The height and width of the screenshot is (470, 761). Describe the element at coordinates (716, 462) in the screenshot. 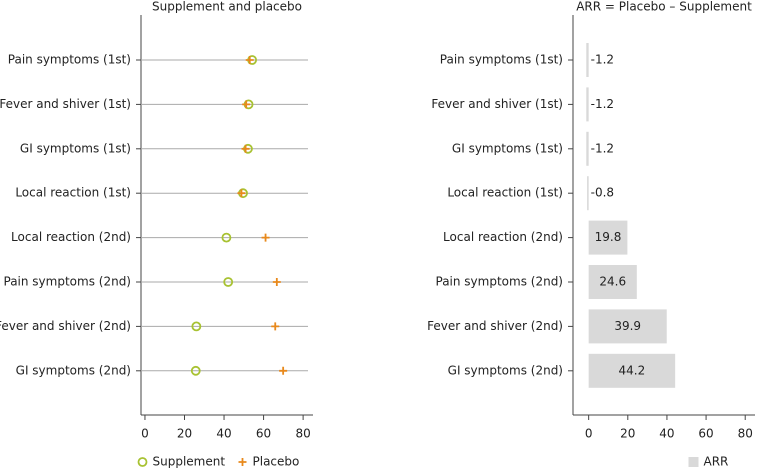

I see `legend-label: ARR` at that location.